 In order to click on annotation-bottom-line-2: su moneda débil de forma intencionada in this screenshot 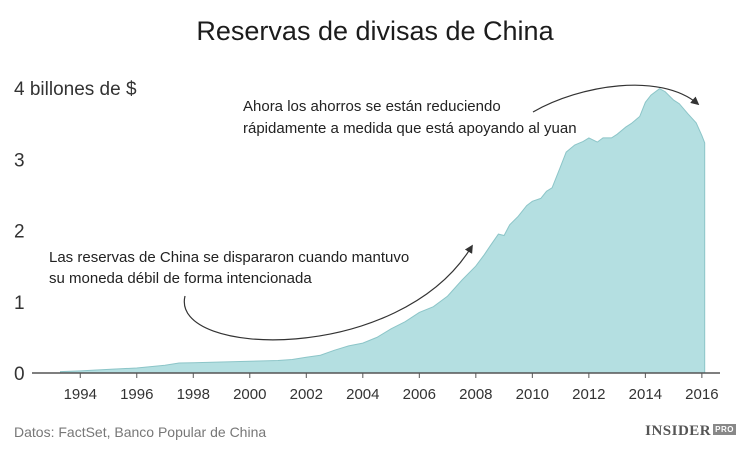, I will do `click(180, 278)`.